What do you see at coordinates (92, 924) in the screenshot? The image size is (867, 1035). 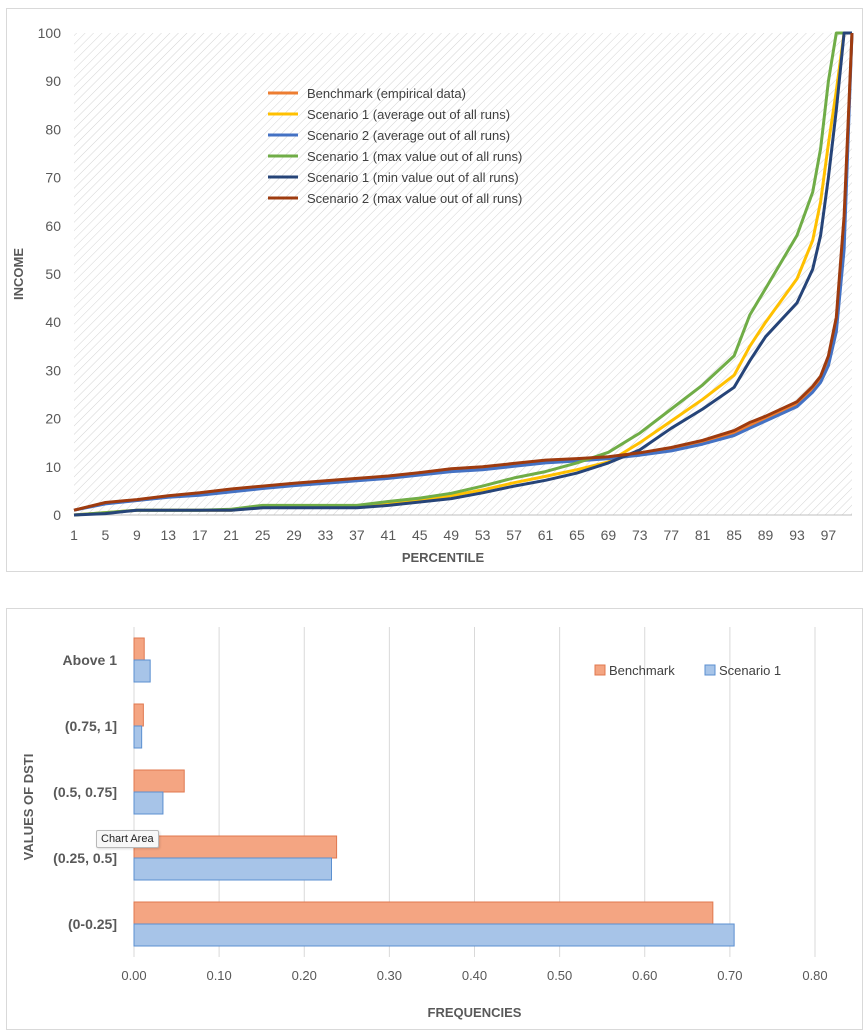 I see `category-label: (0-0.25]` at bounding box center [92, 924].